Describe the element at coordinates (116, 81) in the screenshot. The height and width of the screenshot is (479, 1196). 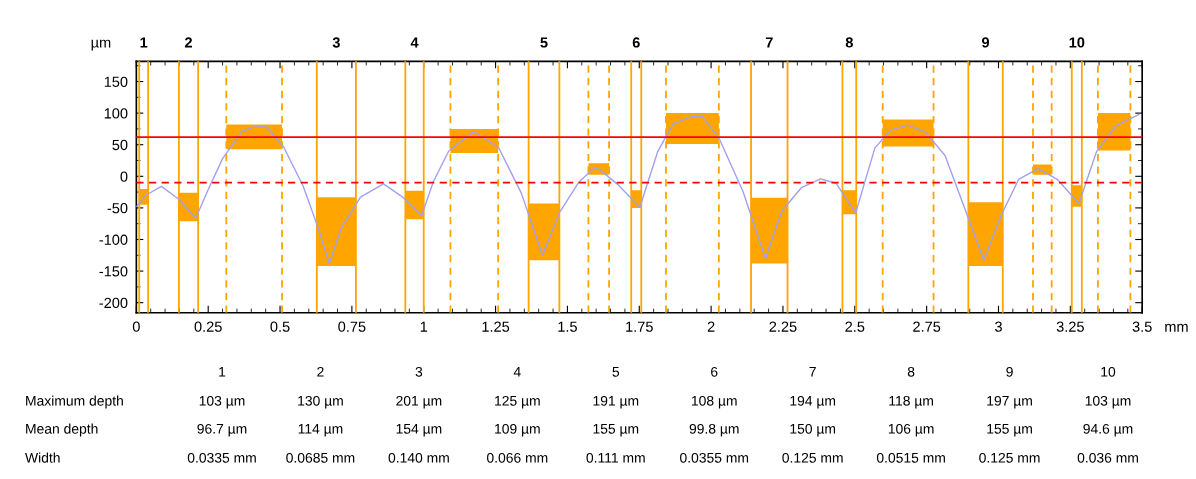
I see `y-tick-label: 150` at that location.